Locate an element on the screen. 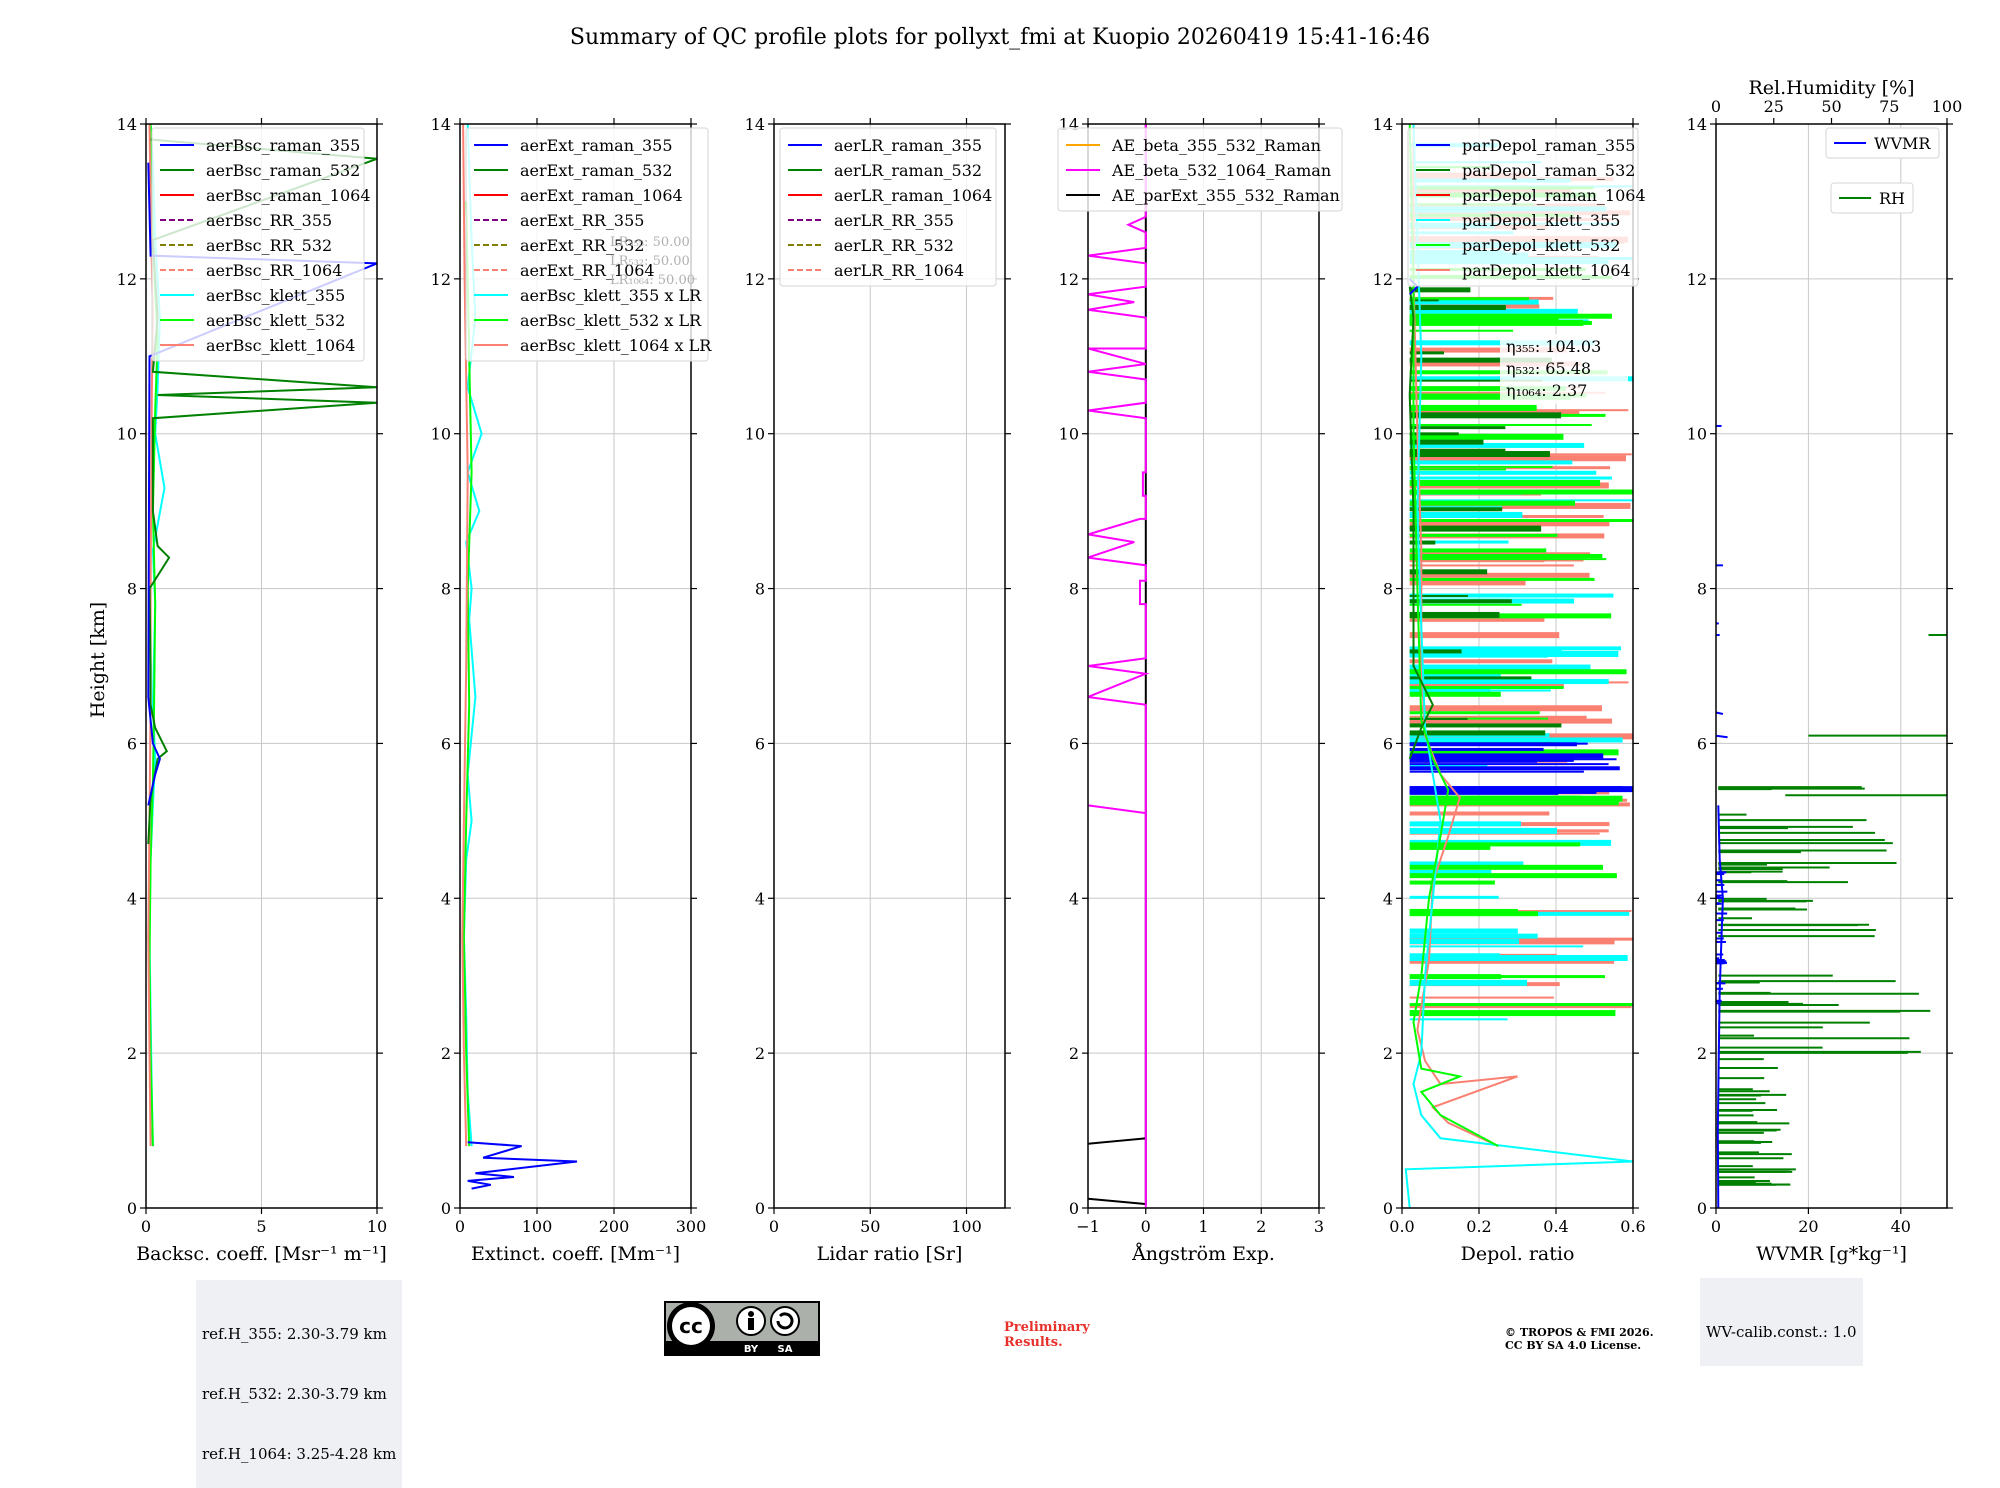 This screenshot has width=2000, height=1488. x-tick-label: 10 is located at coordinates (377, 1226).